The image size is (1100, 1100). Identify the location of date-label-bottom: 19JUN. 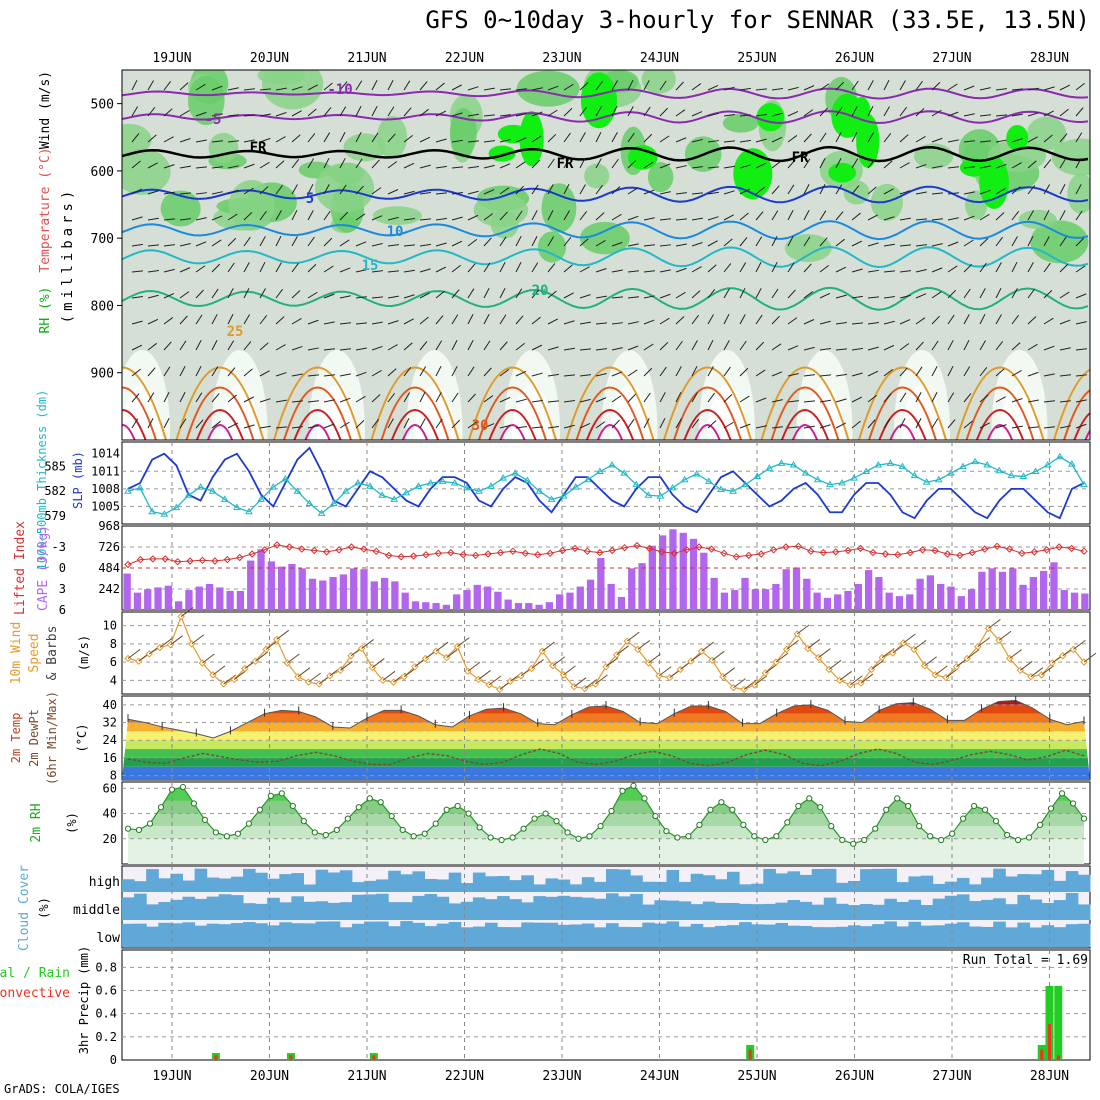
(171, 1076).